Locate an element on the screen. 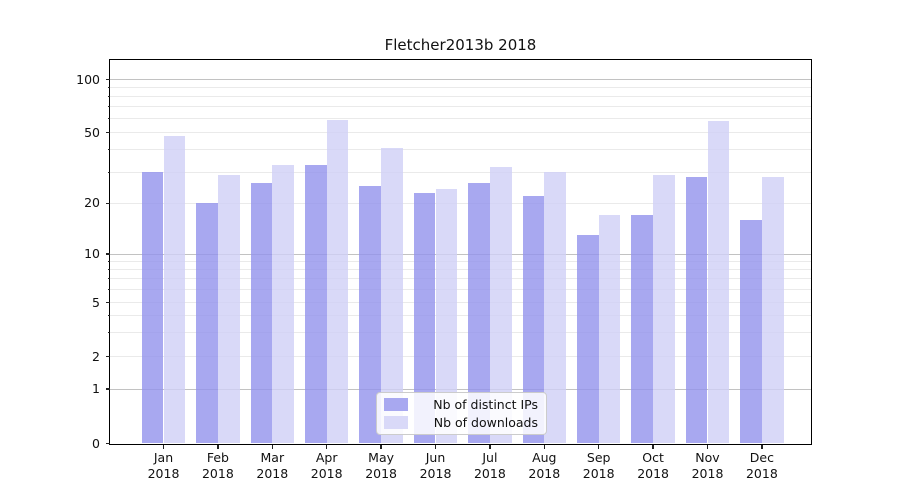 This screenshot has height=500, width=900. legend-swatch-distinct-ips is located at coordinates (396, 404).